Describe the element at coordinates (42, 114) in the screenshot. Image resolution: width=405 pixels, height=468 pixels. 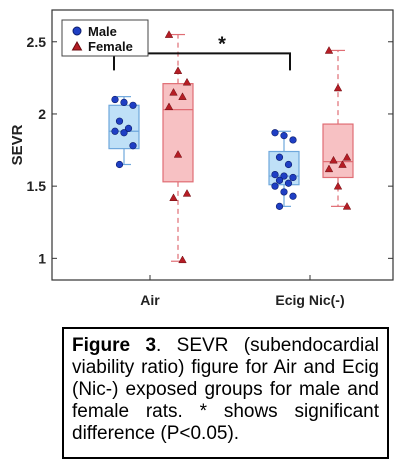
I see `y-tick-label: 2` at that location.